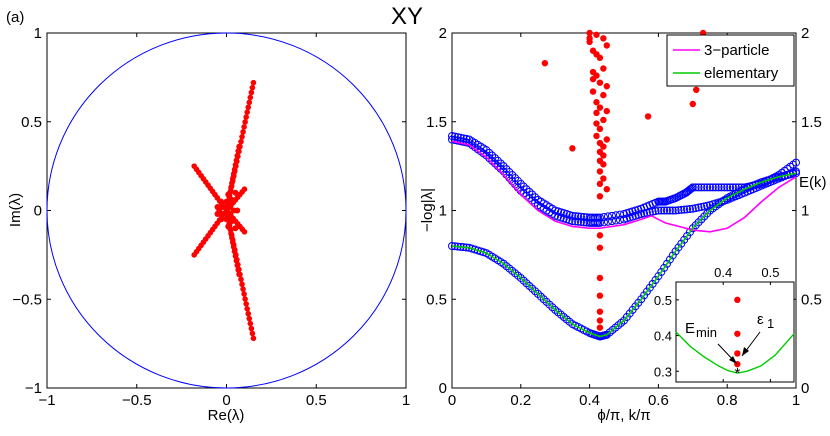 The height and width of the screenshot is (436, 830). What do you see at coordinates (15, 210) in the screenshot?
I see `left-y-axis-label: Im(λ)` at bounding box center [15, 210].